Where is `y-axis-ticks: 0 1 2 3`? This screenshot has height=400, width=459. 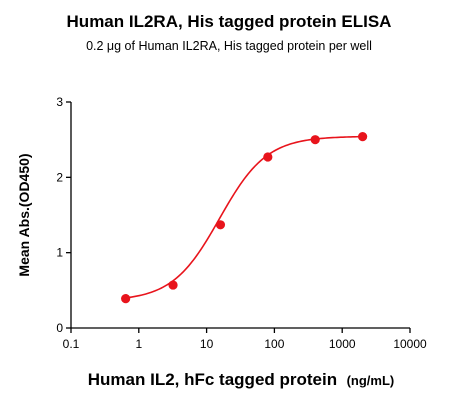 y-axis-ticks: 0 1 2 3 is located at coordinates (63, 215).